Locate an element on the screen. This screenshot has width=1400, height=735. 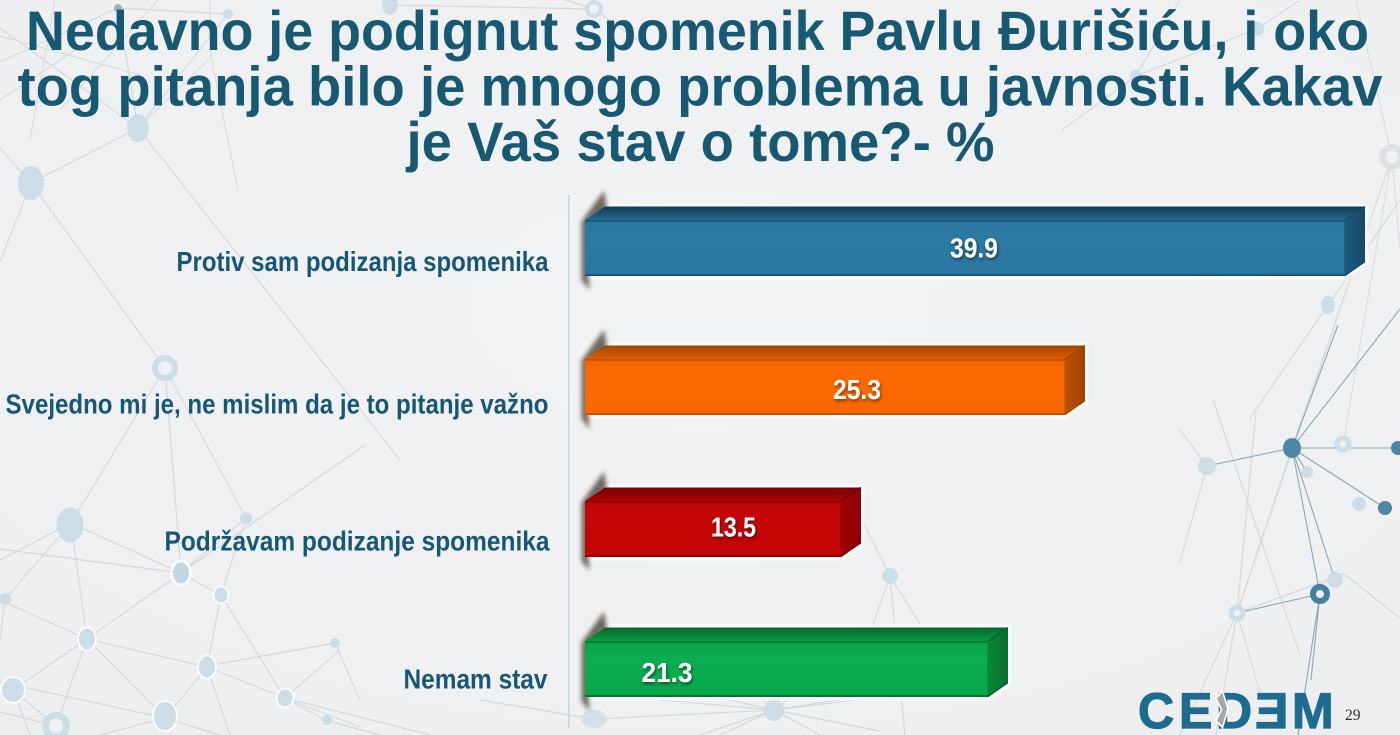
svg-text: 29 is located at coordinates (1353, 715).